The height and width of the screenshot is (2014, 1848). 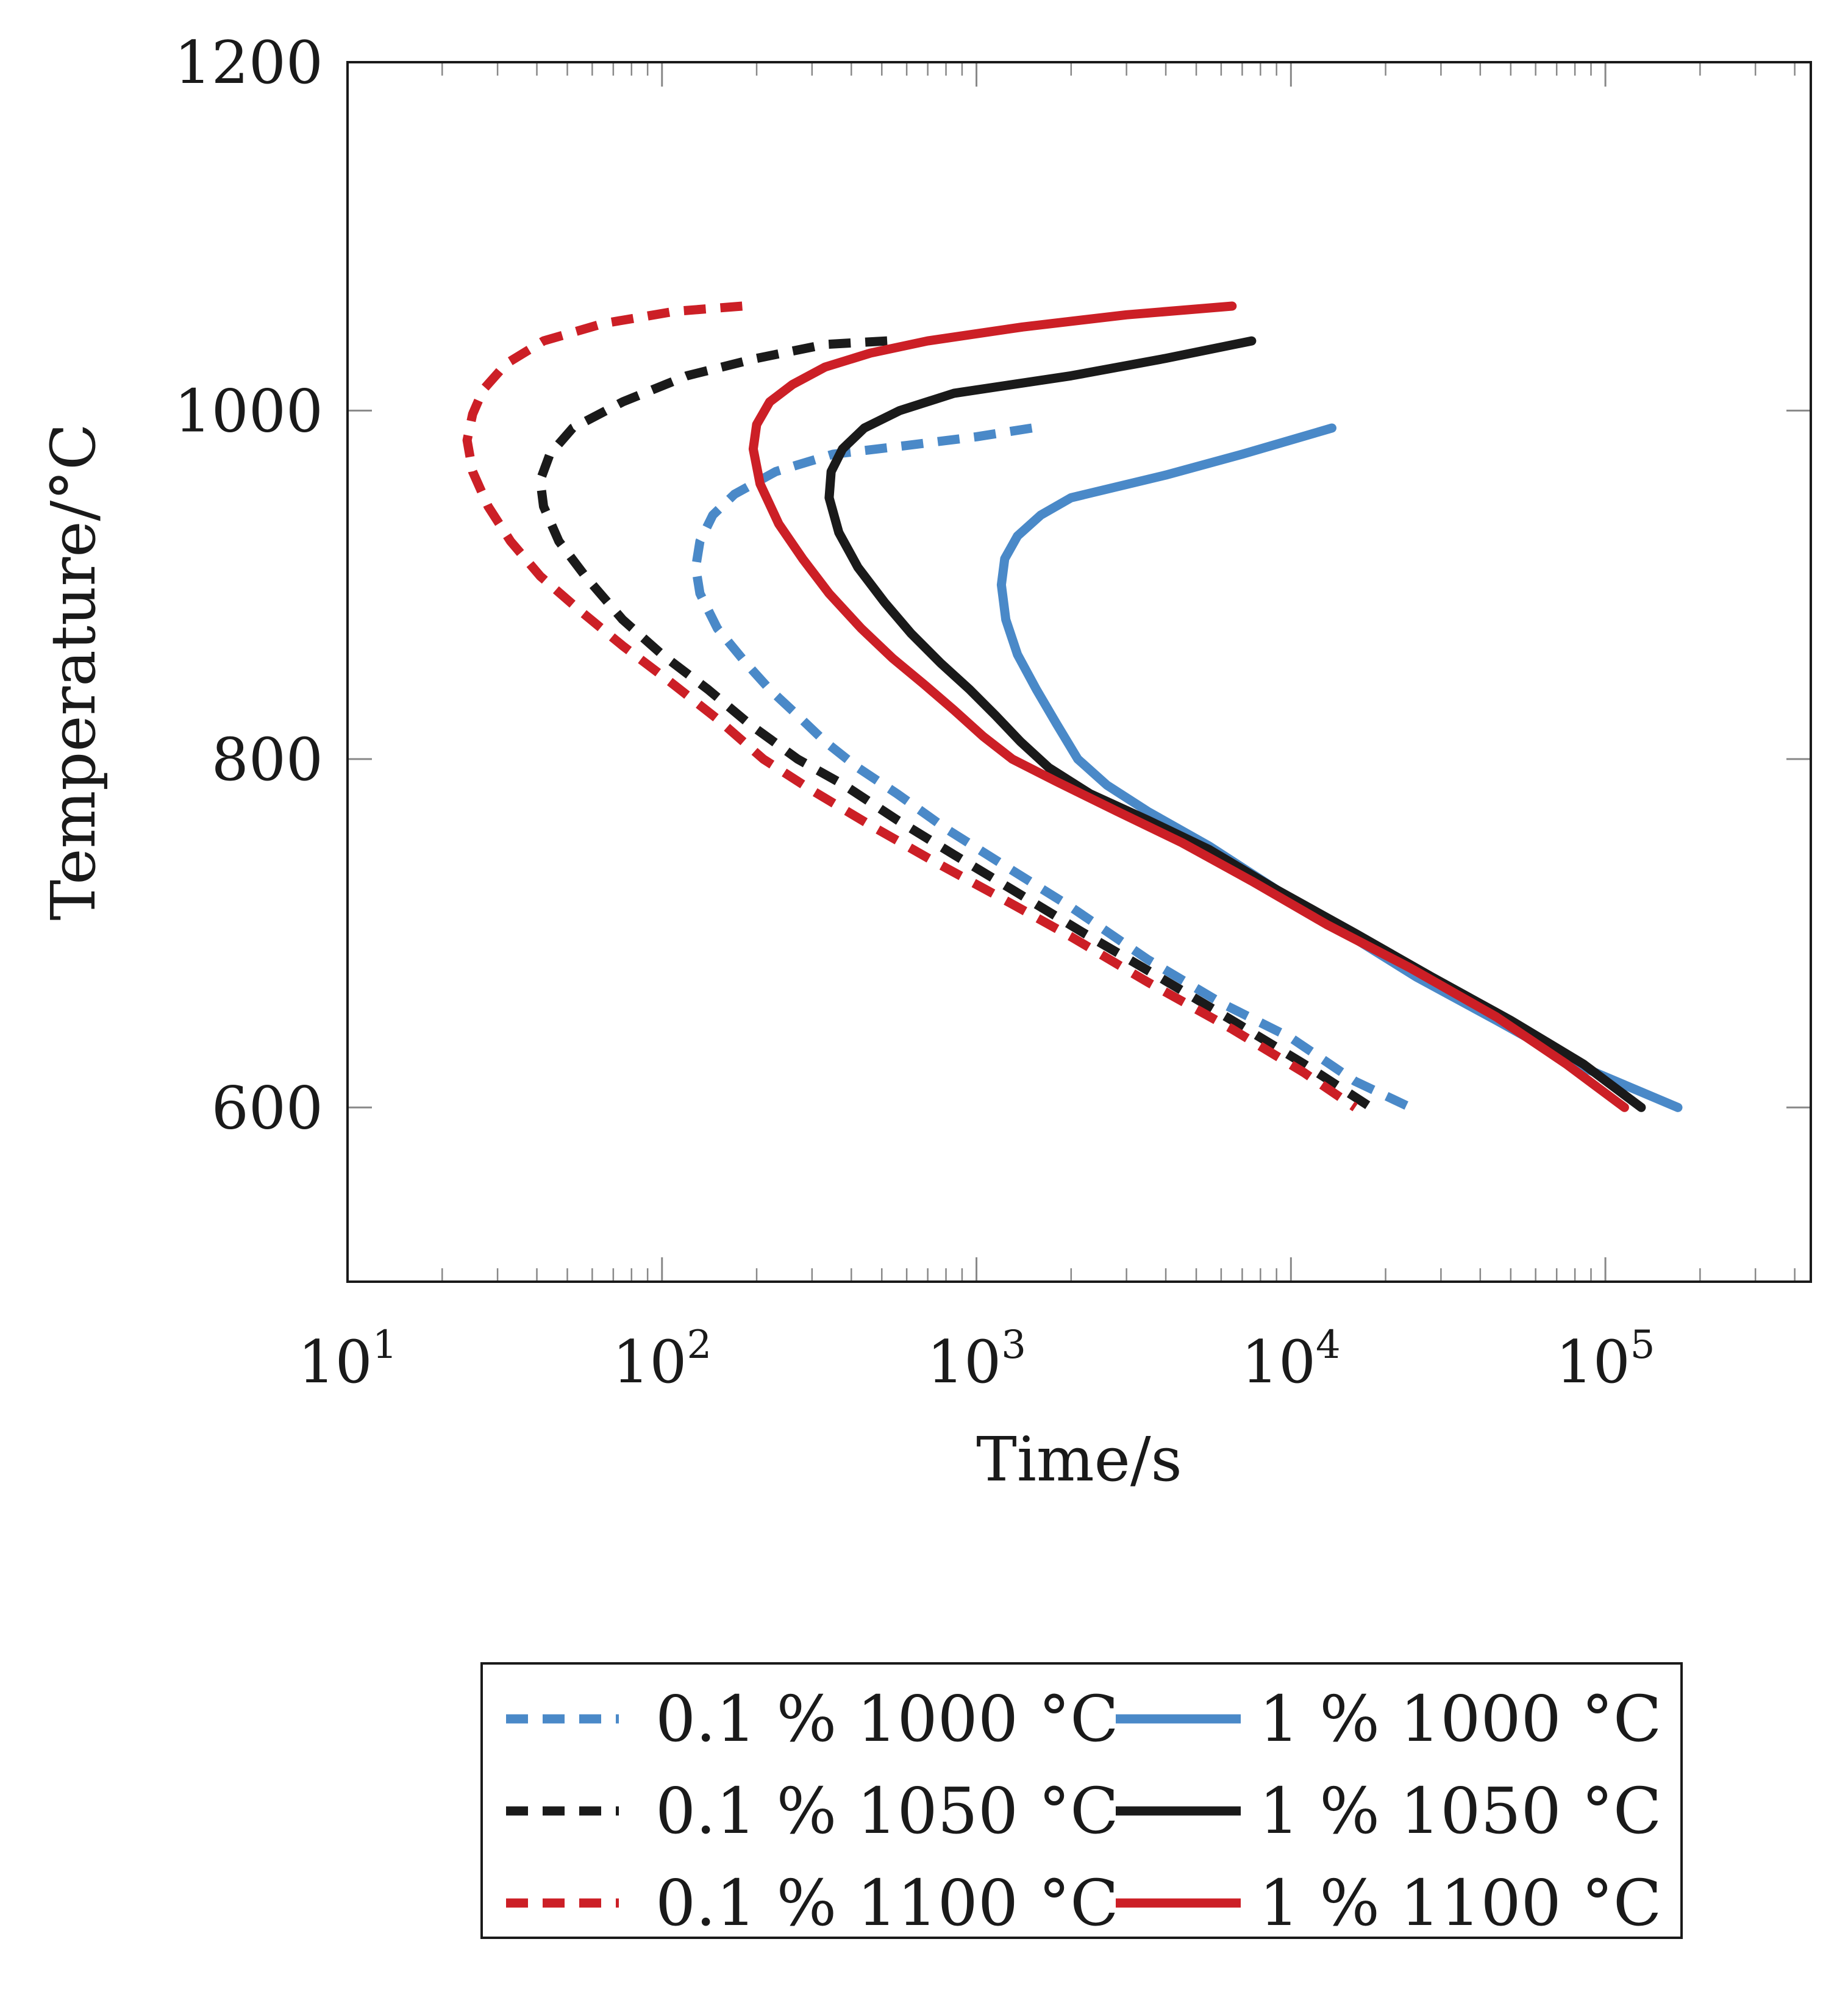 I want to click on legend-label-6: 1 % 1100 °C, so click(x=1460, y=1903).